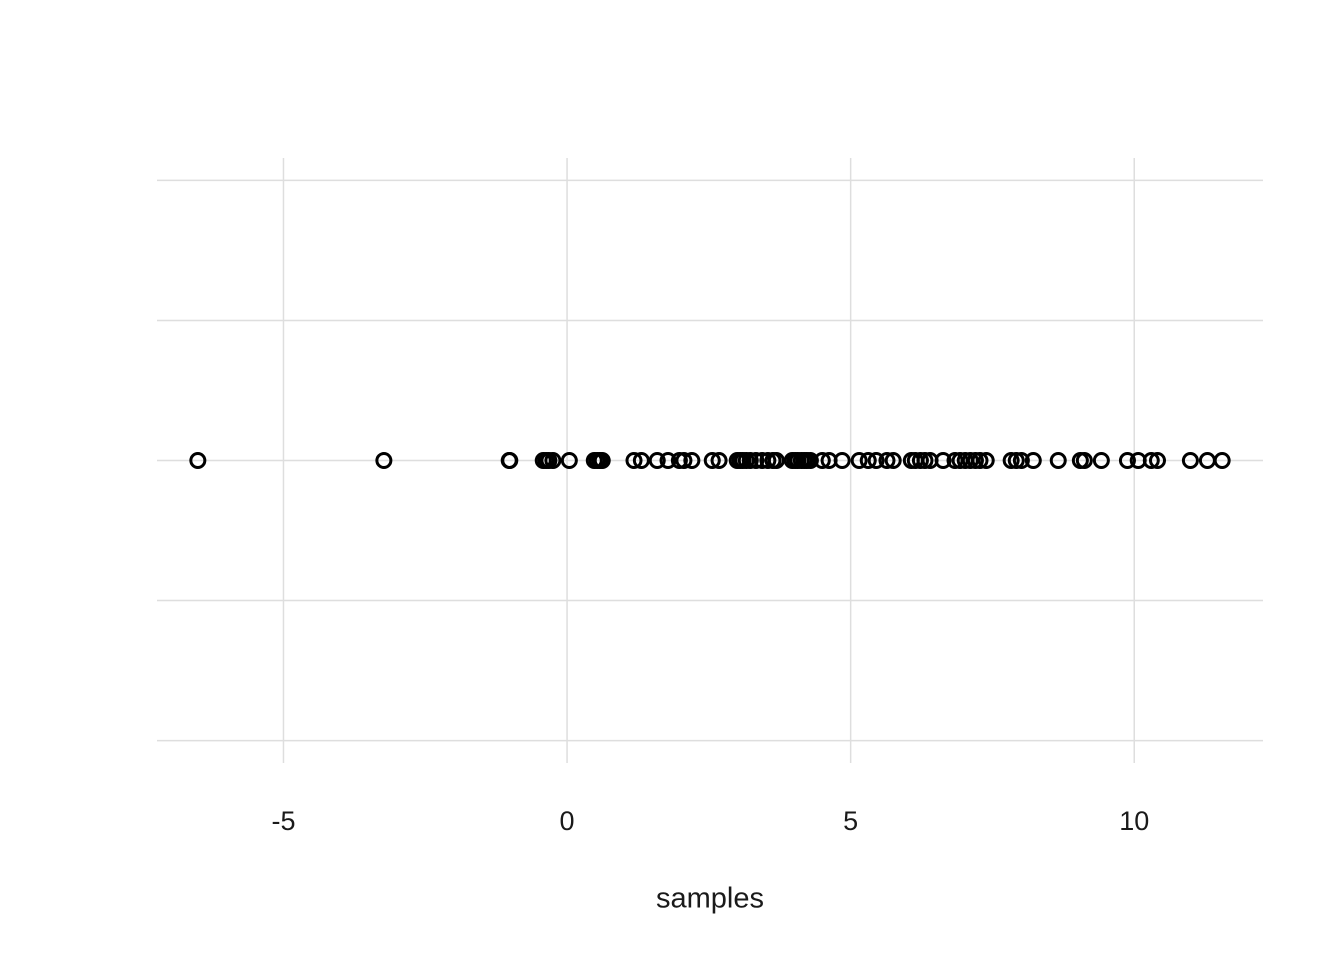 The width and height of the screenshot is (1344, 960). I want to click on x-tick-label: 0, so click(567, 821).